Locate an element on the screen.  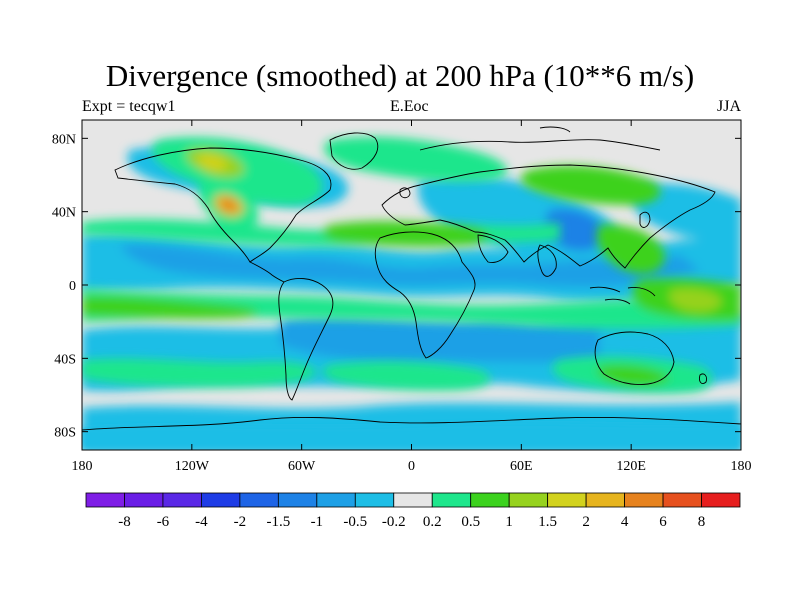
lon-tick-label: 120E is located at coordinates (631, 466).